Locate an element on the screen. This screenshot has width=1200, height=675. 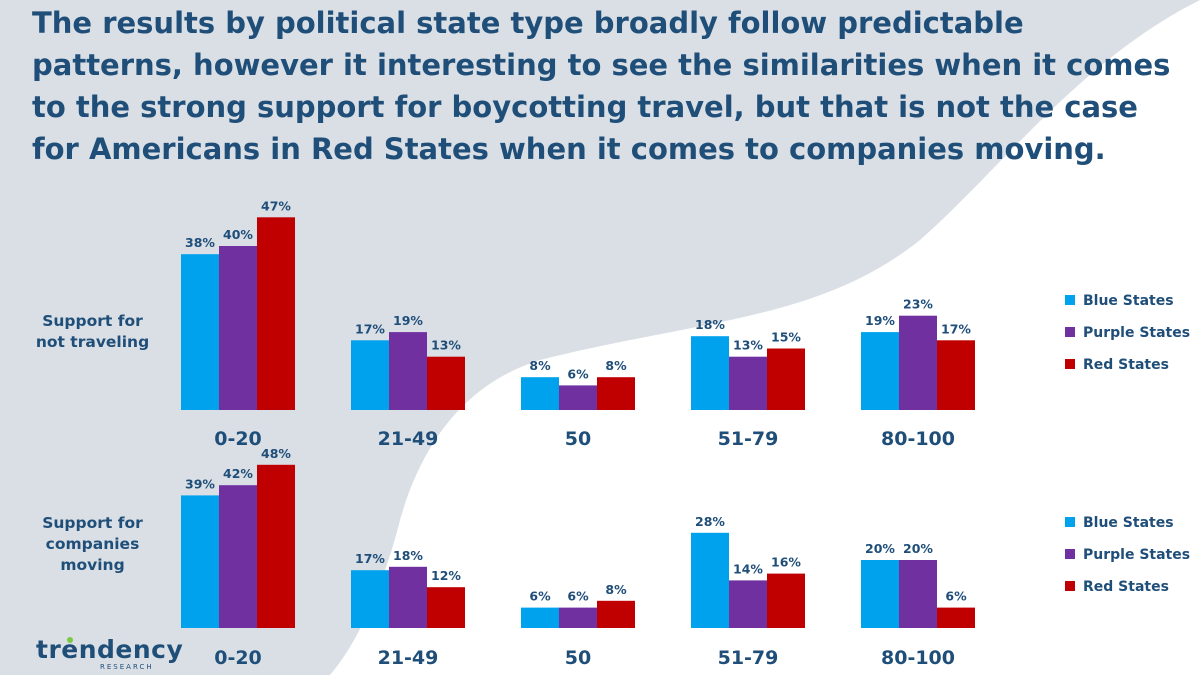
data-label: 16% is located at coordinates (786, 562).